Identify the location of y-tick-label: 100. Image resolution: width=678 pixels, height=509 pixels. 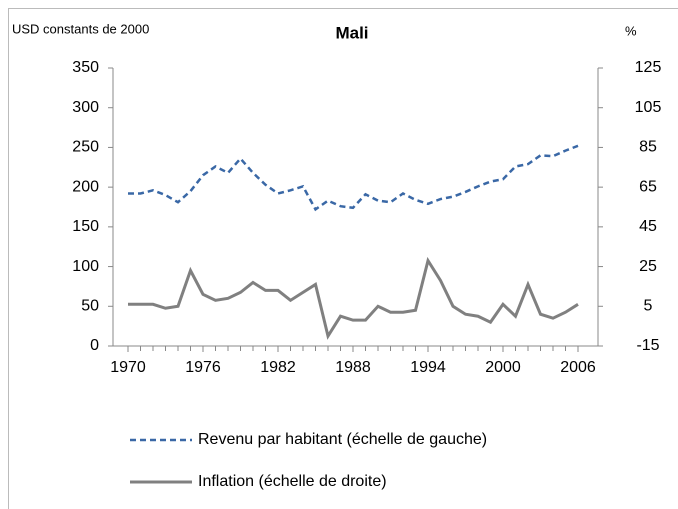
(85, 266).